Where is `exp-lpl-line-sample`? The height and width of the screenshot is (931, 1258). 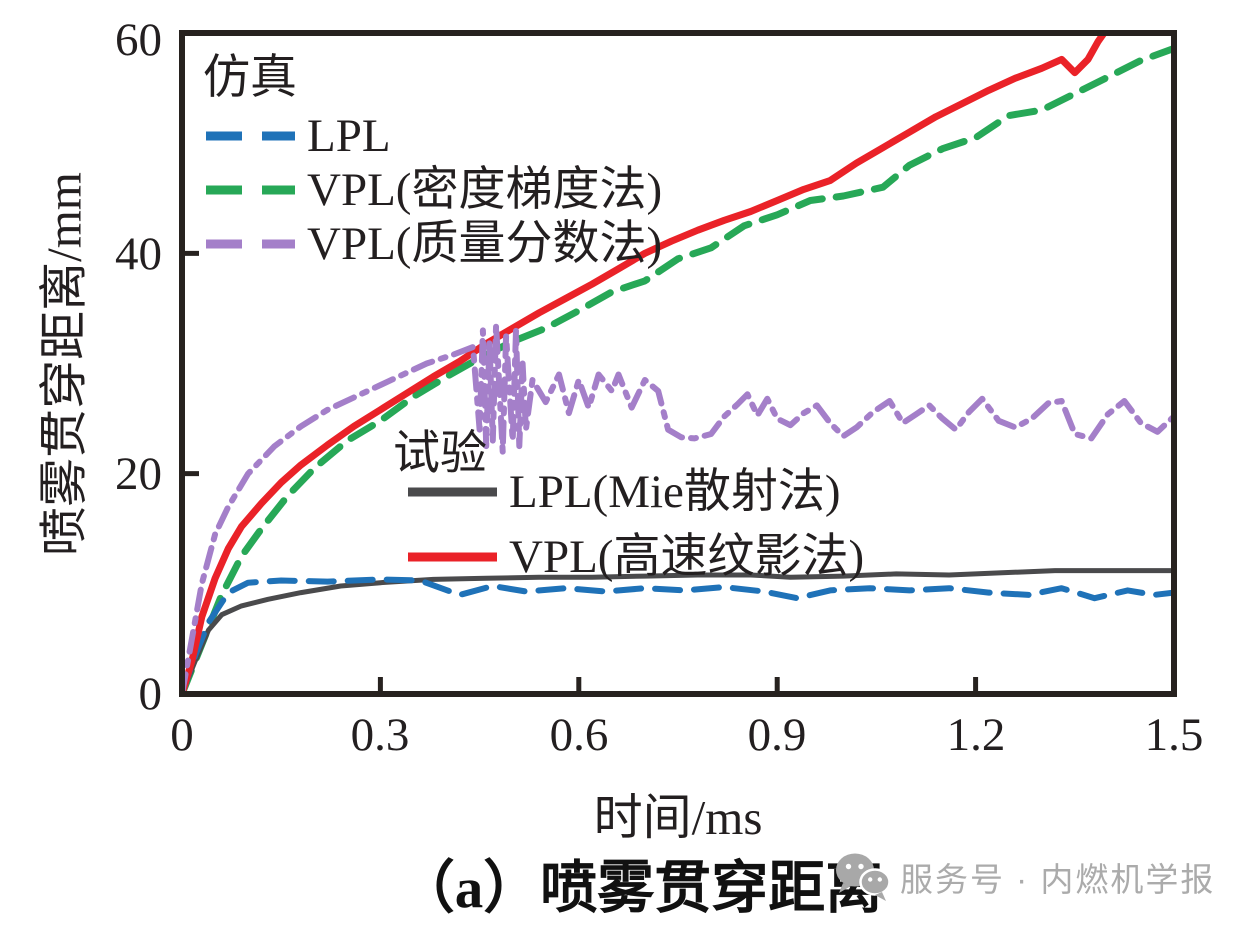 exp-lpl-line-sample is located at coordinates (452, 492).